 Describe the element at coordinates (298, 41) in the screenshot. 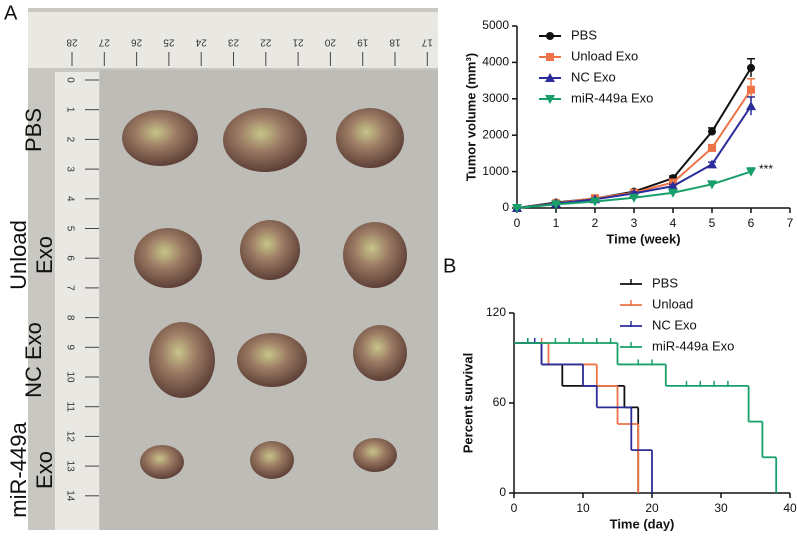

I see `ruler-label: 21` at that location.